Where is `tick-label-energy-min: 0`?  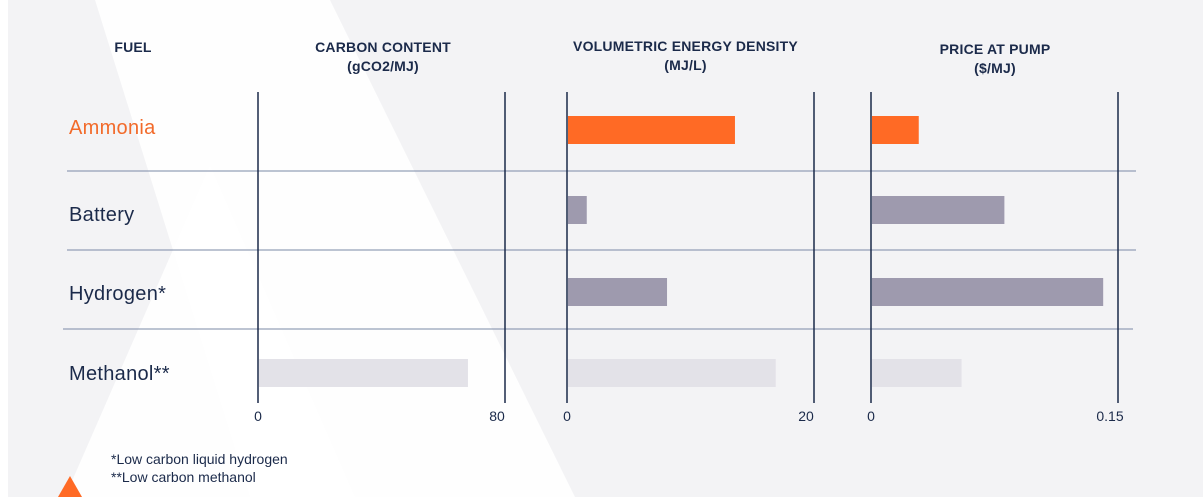 tick-label-energy-min: 0 is located at coordinates (567, 416).